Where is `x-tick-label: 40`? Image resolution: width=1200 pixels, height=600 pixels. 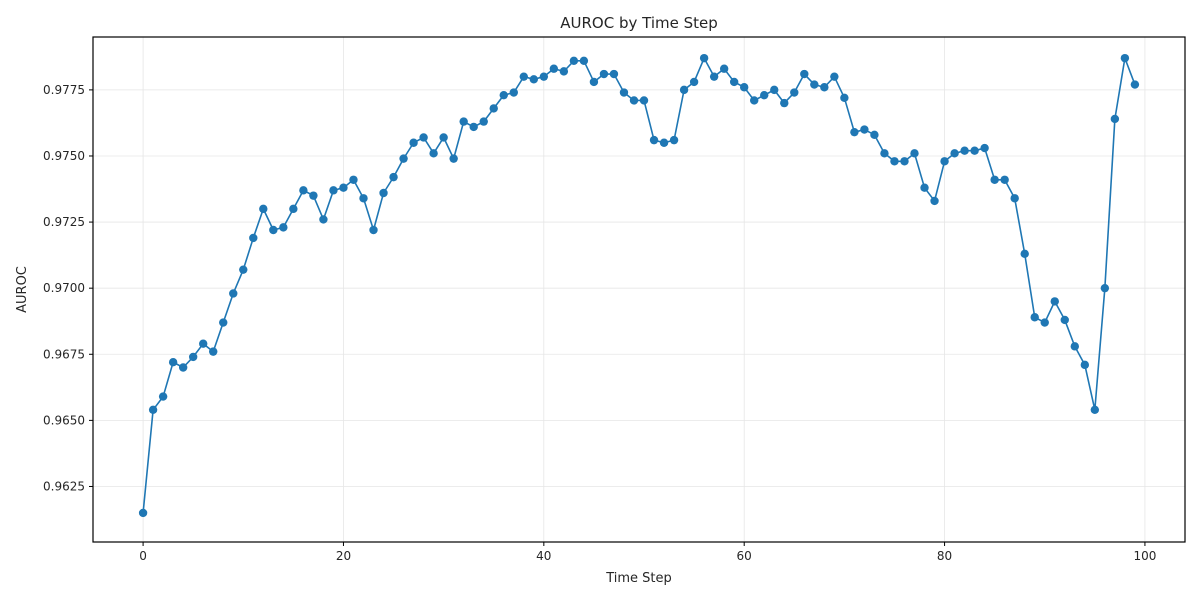
x-tick-label: 40 is located at coordinates (543, 556).